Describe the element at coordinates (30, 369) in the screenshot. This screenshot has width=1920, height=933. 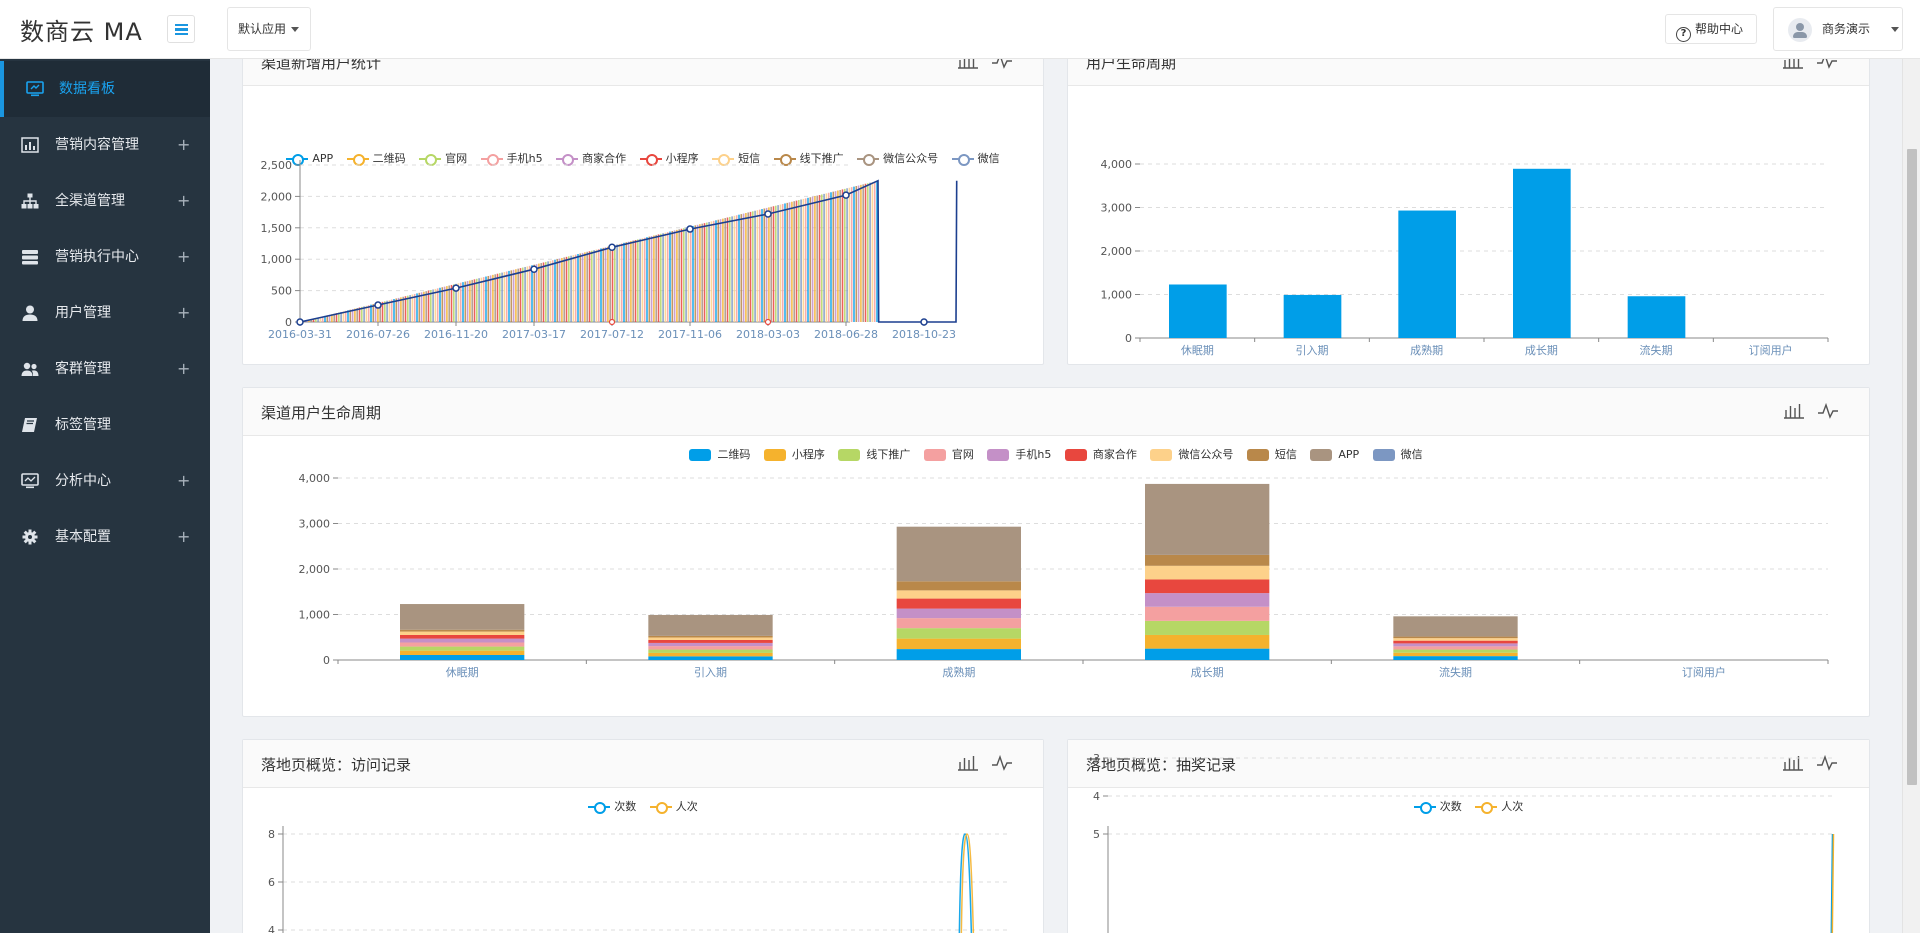
I see `users-icon` at that location.